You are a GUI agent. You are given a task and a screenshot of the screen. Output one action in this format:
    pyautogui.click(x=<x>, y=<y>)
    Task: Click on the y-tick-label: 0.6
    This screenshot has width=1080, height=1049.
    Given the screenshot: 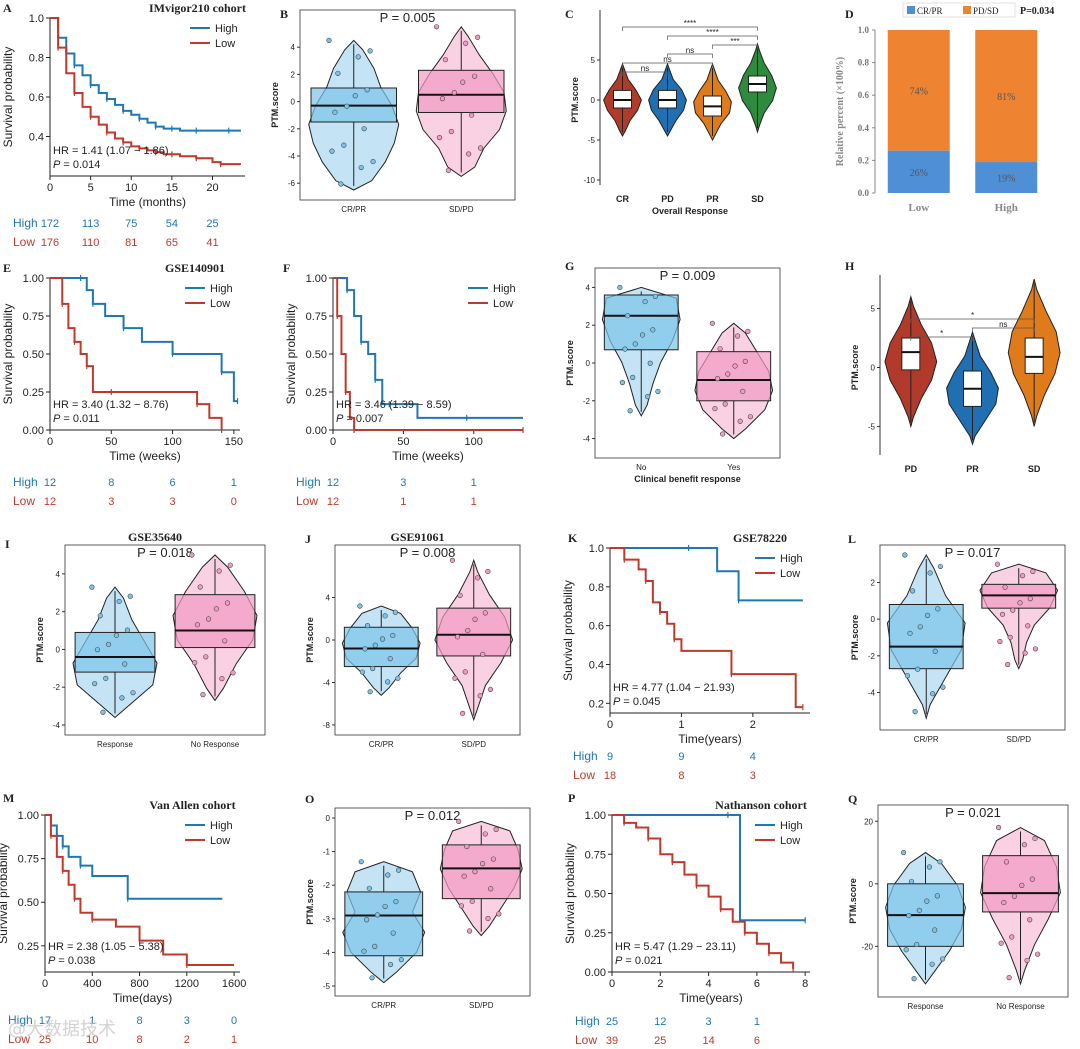 What is the action you would take?
    pyautogui.click(x=36, y=98)
    